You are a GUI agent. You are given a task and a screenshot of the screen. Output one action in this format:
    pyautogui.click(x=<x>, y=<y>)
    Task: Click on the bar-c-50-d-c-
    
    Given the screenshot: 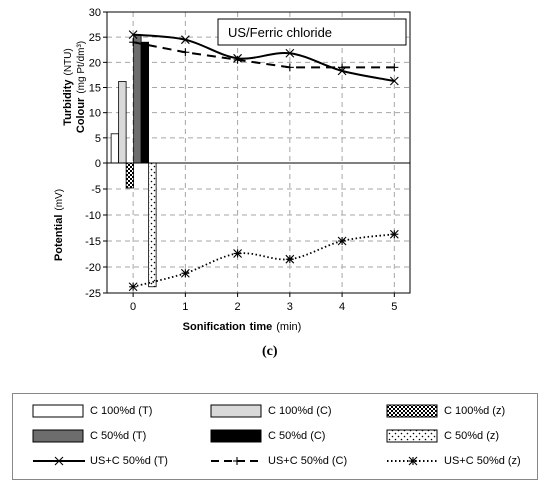 What is the action you would take?
    pyautogui.click(x=145, y=102)
    